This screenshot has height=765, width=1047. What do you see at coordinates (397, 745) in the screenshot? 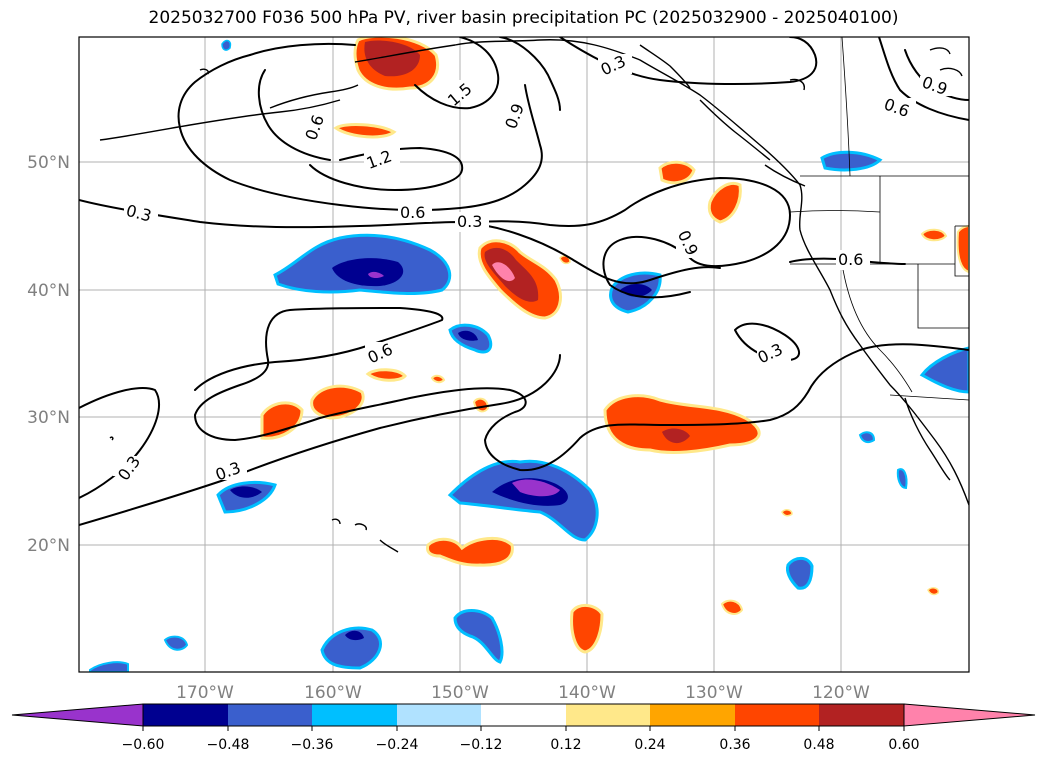
I see `colorbar-tick-label: −0.24` at bounding box center [397, 745].